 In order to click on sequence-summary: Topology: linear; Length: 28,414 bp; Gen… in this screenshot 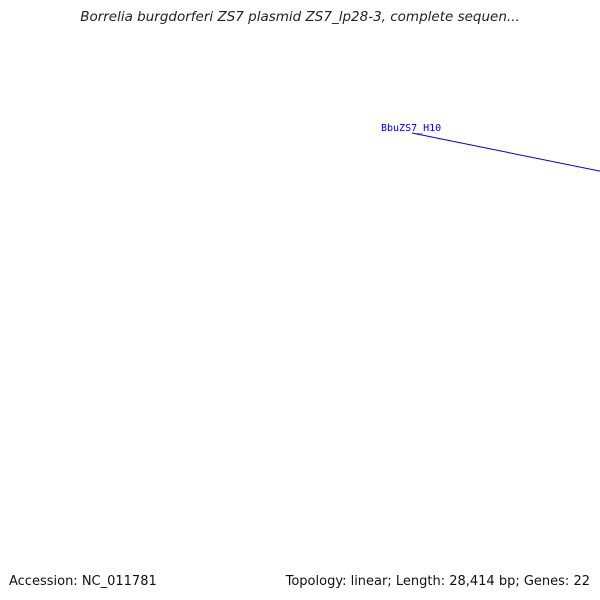, I will do `click(437, 581)`.